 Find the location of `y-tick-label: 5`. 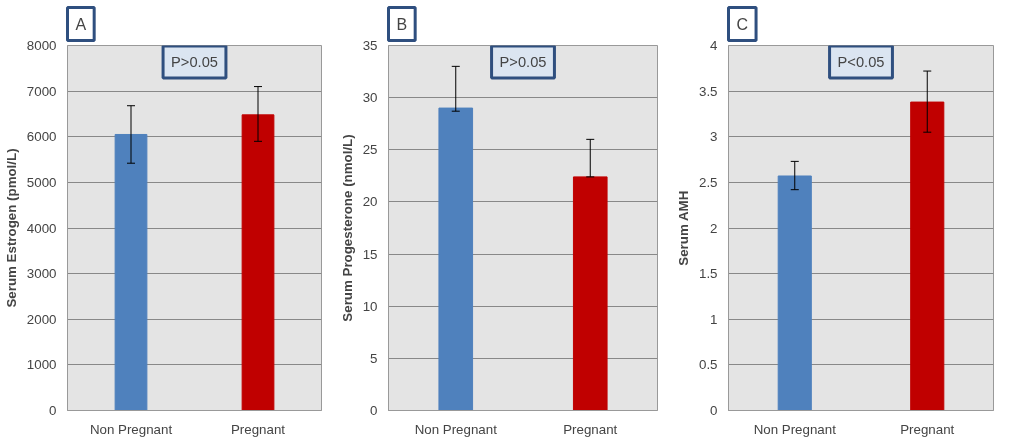

y-tick-label: 5 is located at coordinates (374, 358).